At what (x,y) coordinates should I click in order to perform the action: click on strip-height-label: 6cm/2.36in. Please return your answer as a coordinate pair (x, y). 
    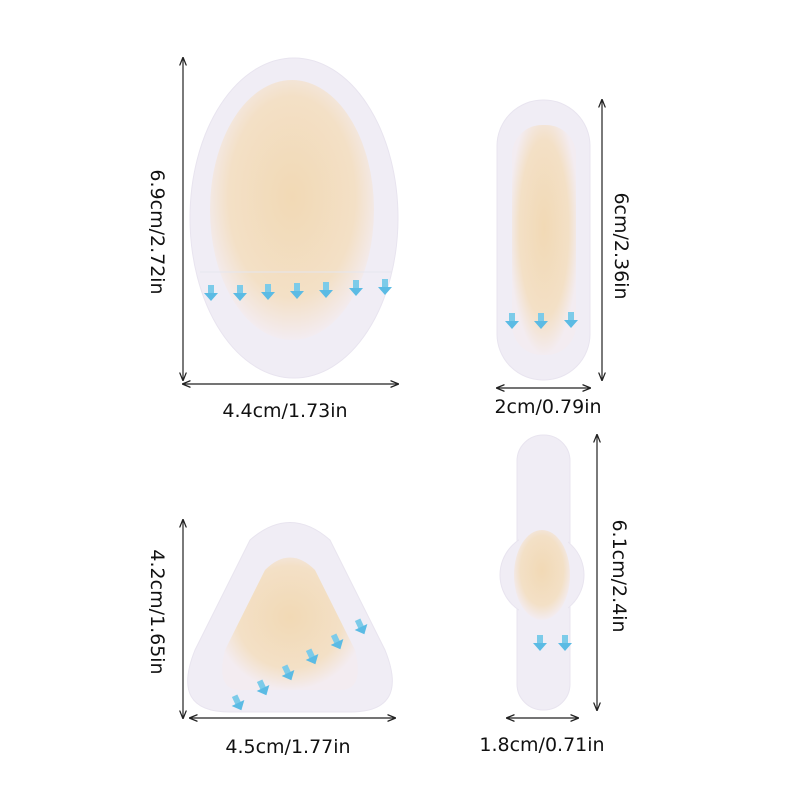
    Looking at the image, I should click on (621, 245).